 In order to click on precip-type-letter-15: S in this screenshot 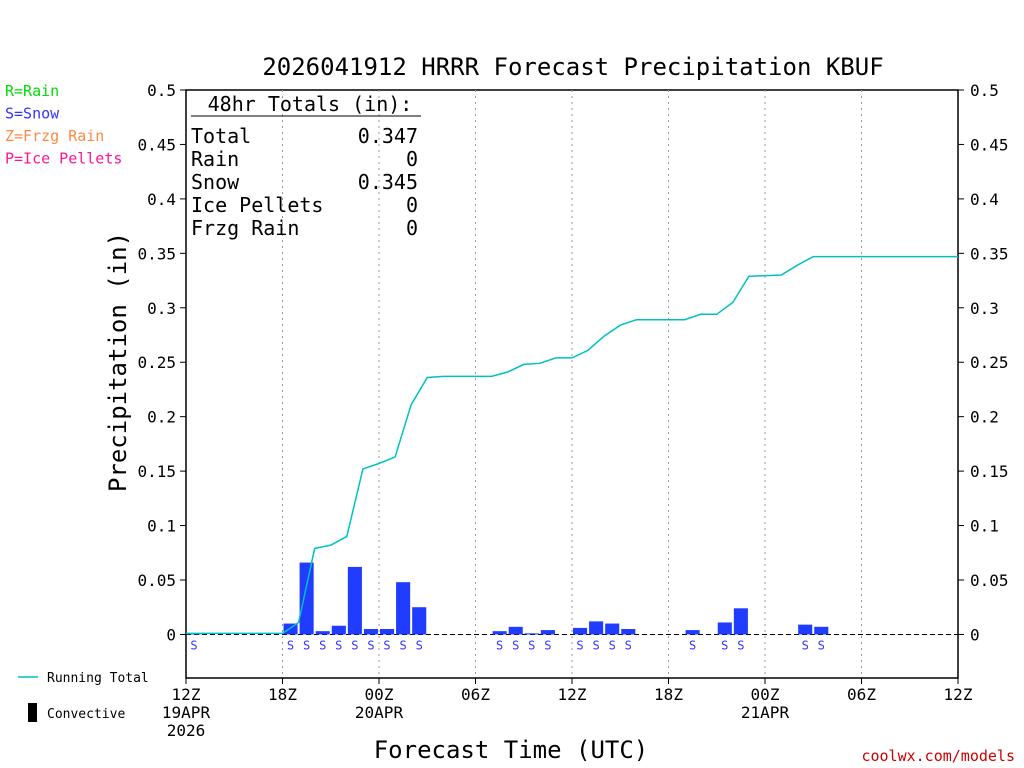, I will do `click(596, 645)`.